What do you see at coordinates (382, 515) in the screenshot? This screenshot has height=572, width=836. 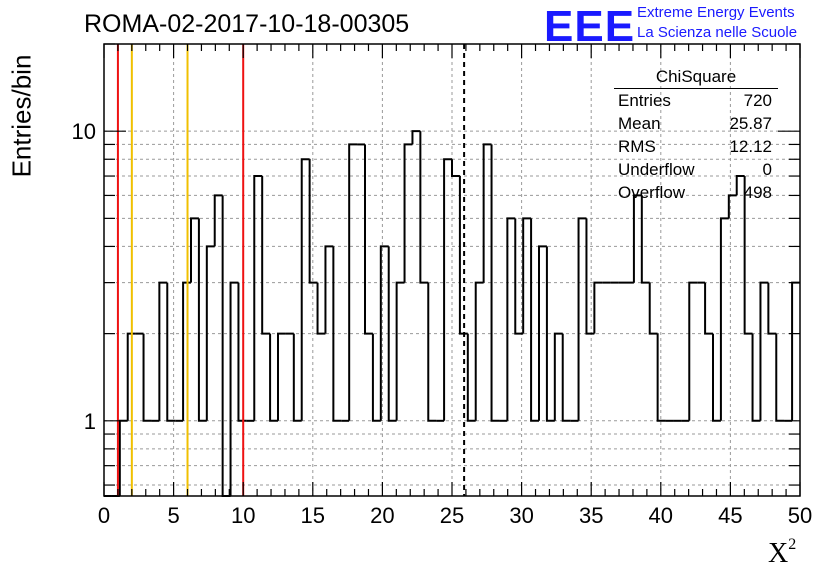 I see `x-tick-label: 20` at bounding box center [382, 515].